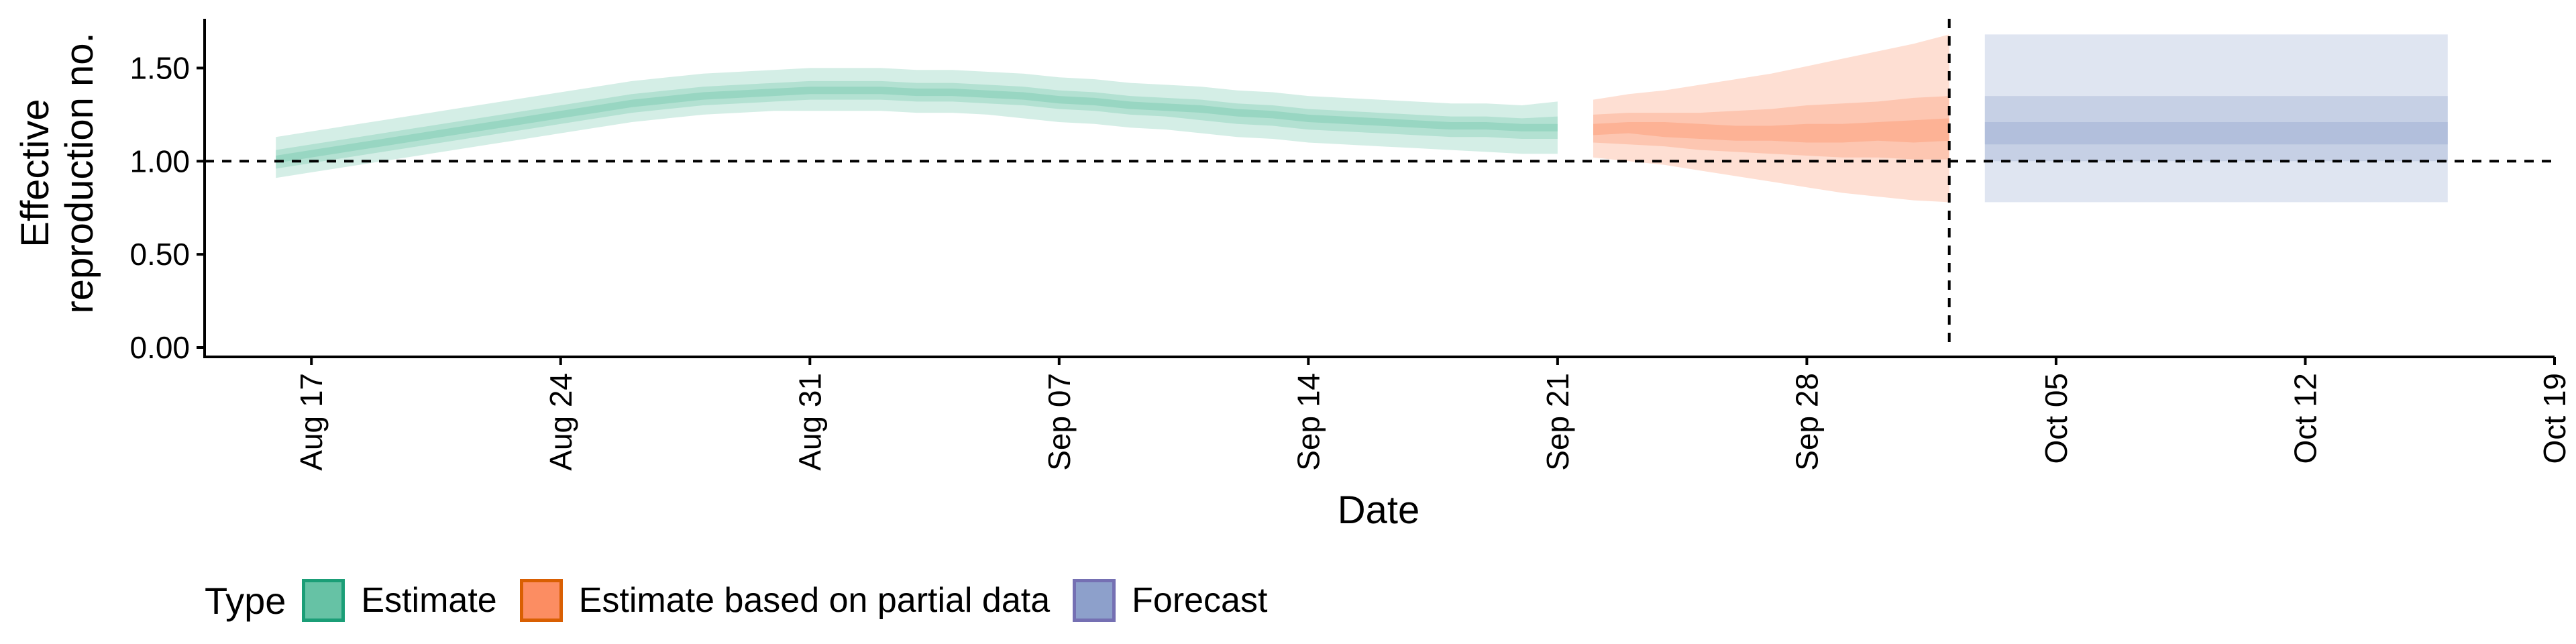 The width and height of the screenshot is (2576, 644). I want to click on x-tick-label: Sep 07, so click(1059, 422).